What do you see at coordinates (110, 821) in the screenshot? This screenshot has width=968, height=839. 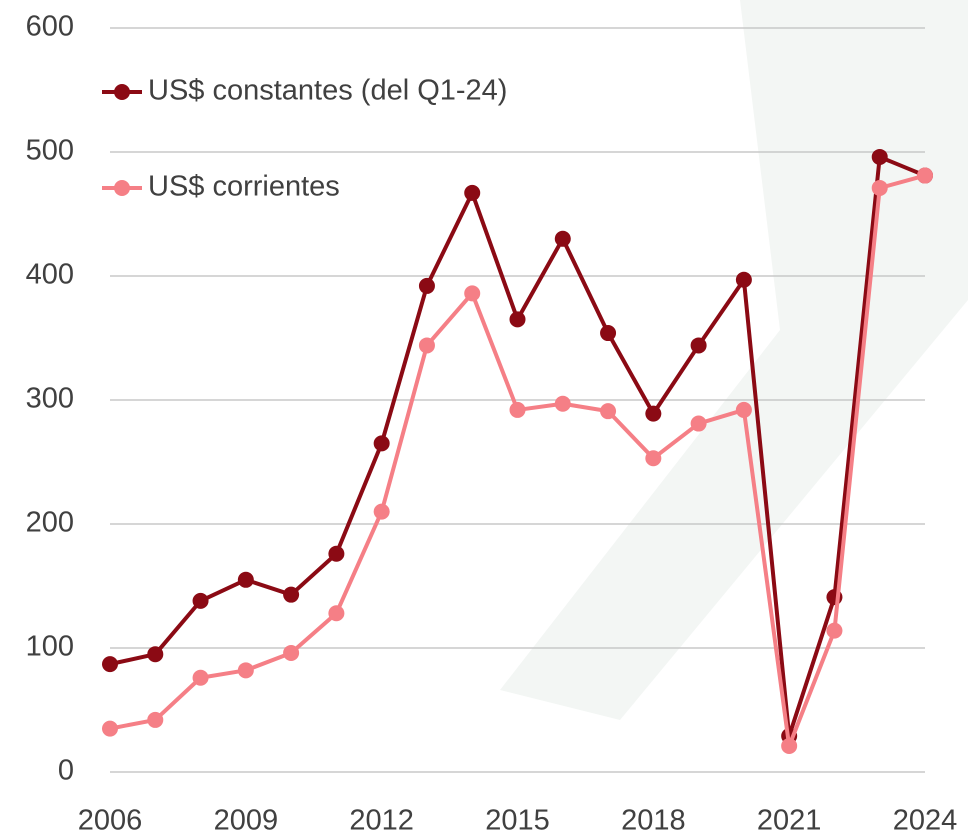 I see `x-tick-label: 2006` at bounding box center [110, 821].